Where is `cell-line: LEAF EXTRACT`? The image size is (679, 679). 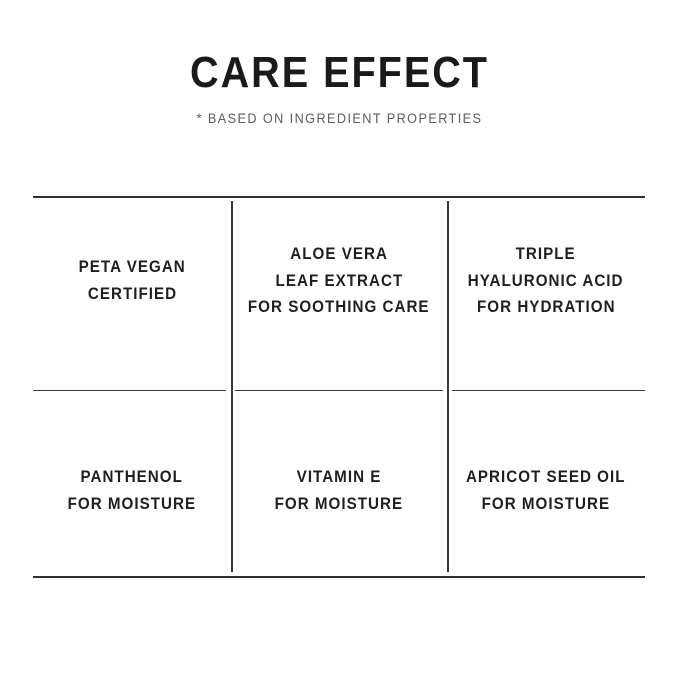
cell-line: LEAF EXTRACT is located at coordinates (339, 280).